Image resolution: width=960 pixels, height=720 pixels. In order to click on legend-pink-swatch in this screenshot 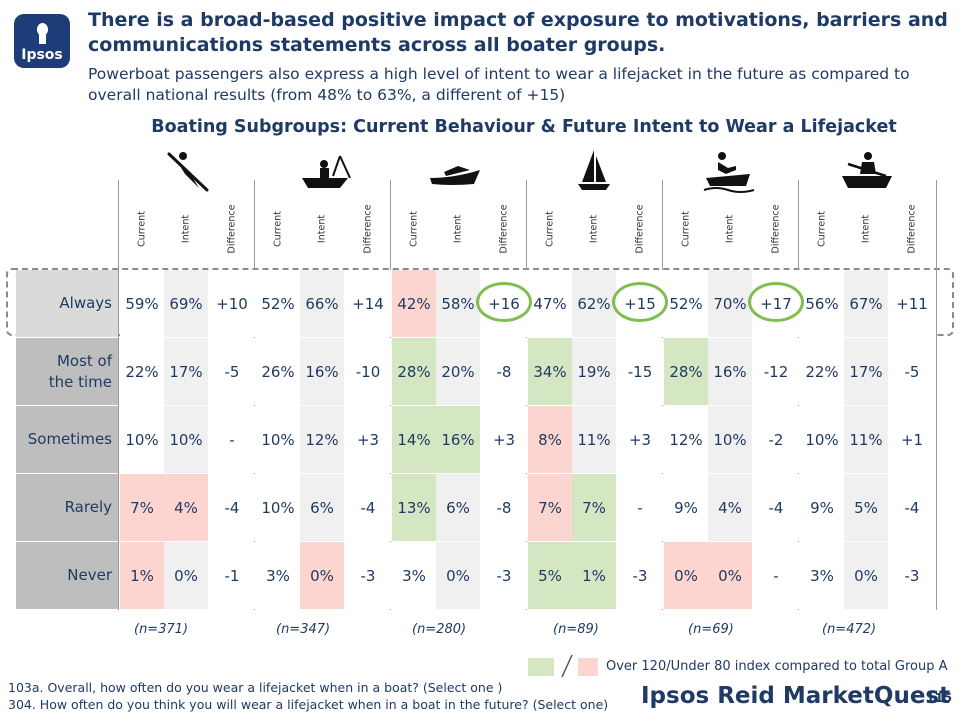, I will do `click(588, 667)`.